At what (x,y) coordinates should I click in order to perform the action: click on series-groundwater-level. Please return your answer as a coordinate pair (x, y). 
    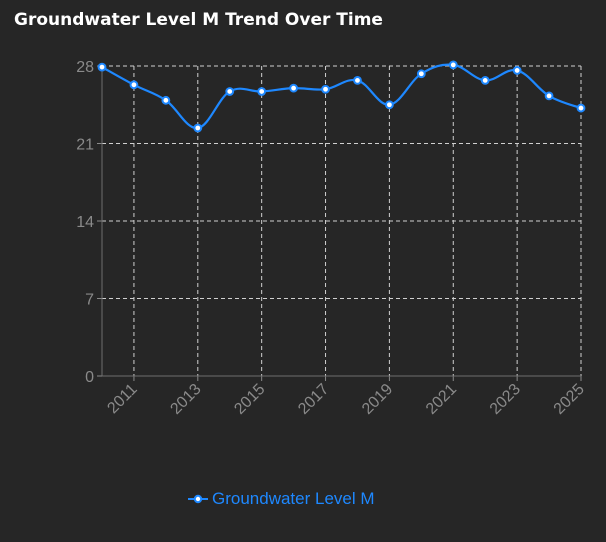
    Looking at the image, I should click on (341, 96).